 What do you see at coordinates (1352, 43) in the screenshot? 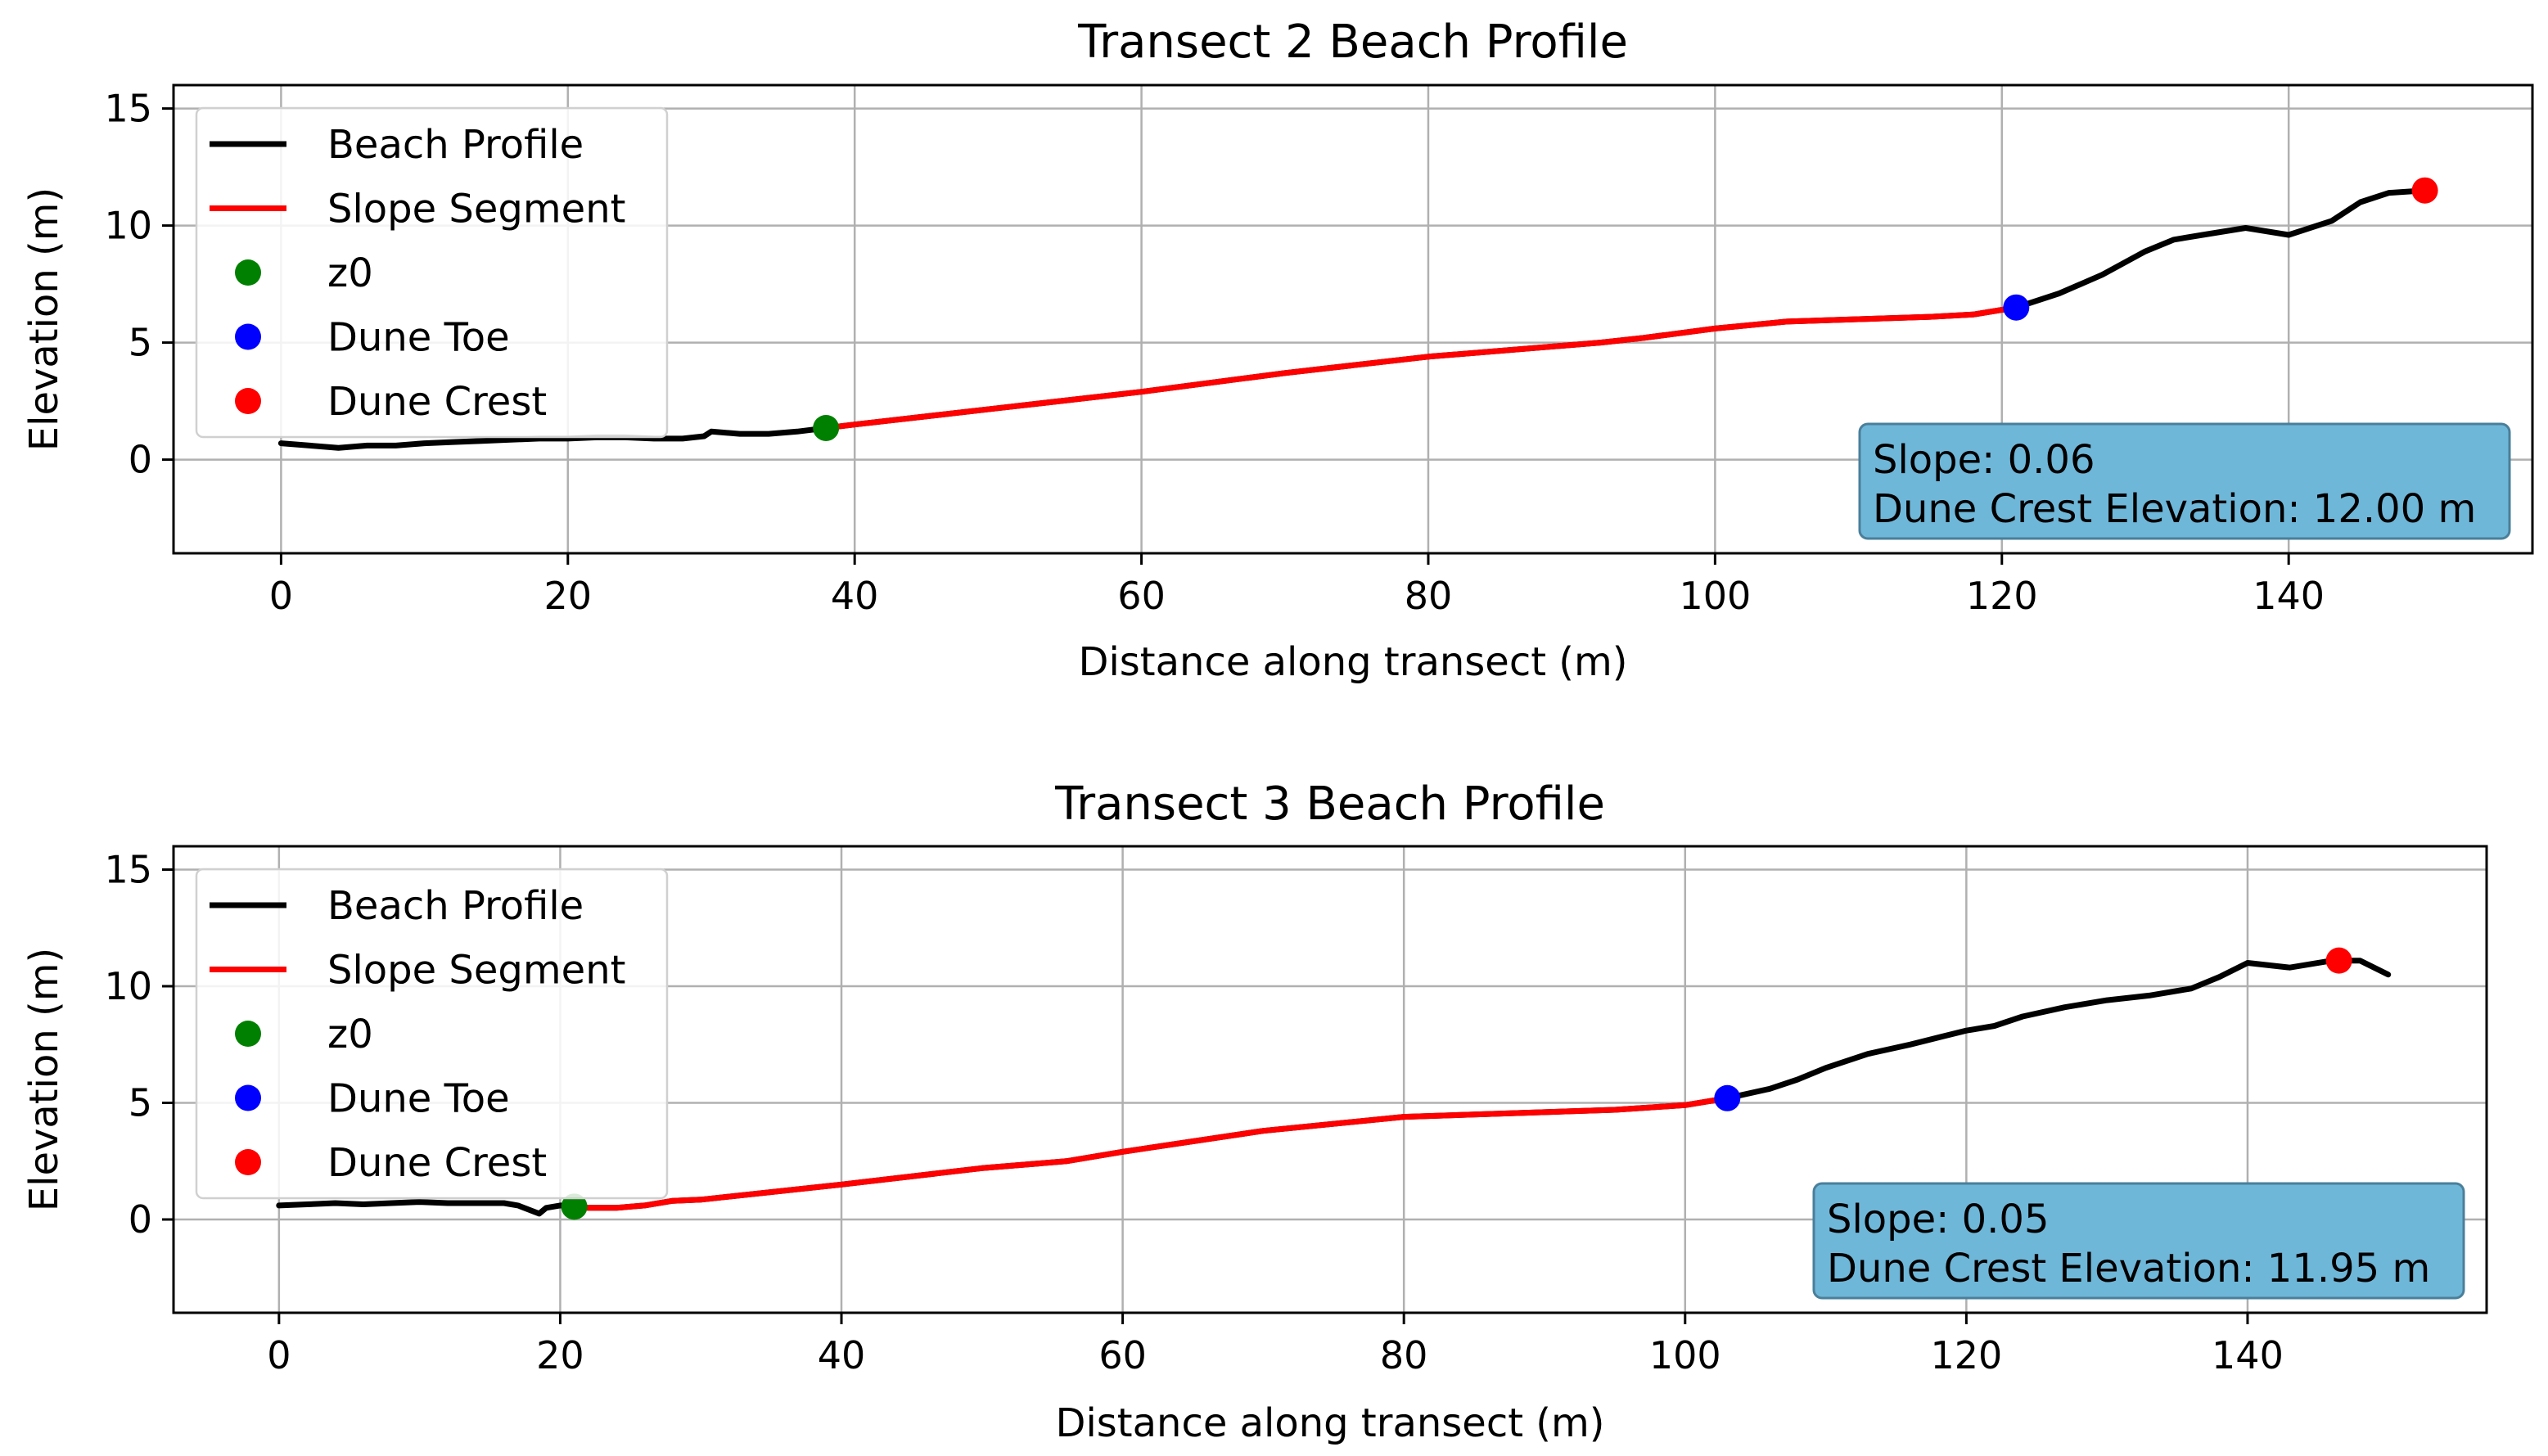
I see `chart-title: Transect 2 Beach Profile` at bounding box center [1352, 43].